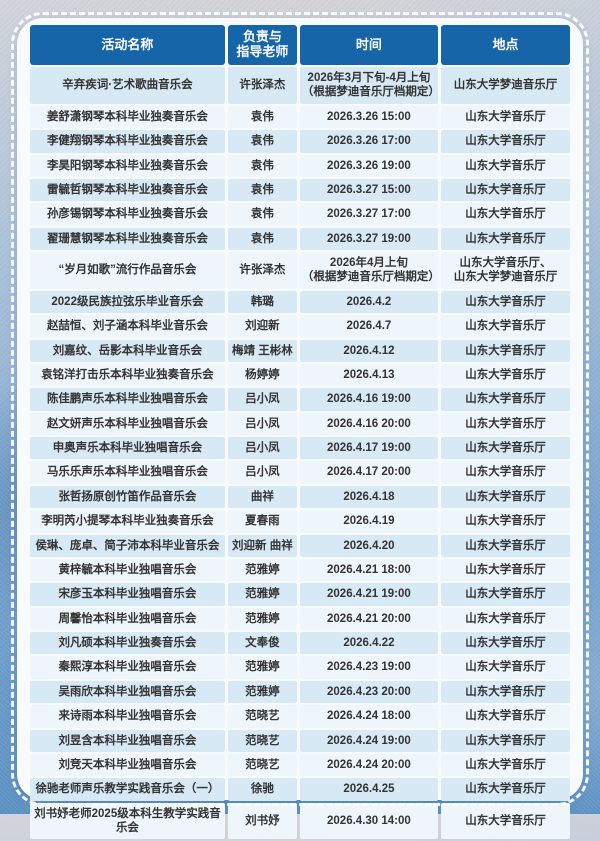  I want to click on cell-activity-name: 刘凡硕本科毕业独奏音乐会, so click(127, 643).